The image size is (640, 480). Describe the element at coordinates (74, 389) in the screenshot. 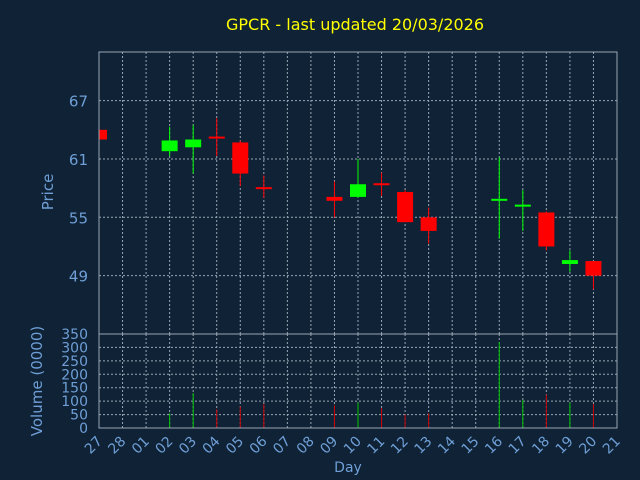

I see `volume-tick-label: 150` at that location.